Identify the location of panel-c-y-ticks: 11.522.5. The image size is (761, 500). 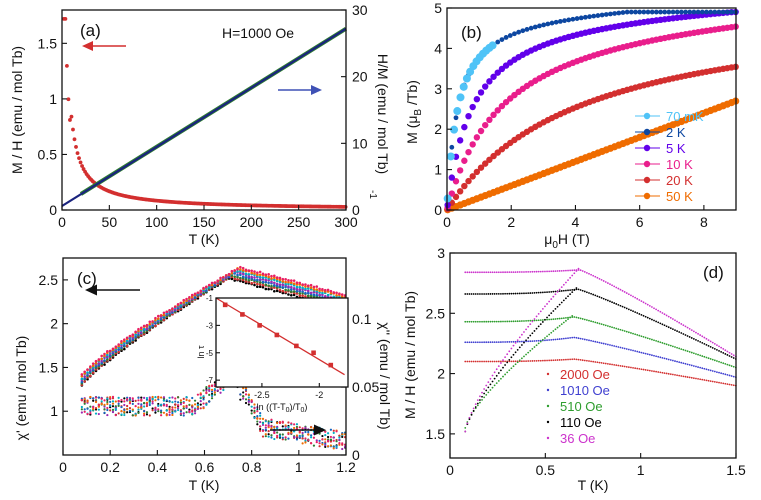
(53, 345).